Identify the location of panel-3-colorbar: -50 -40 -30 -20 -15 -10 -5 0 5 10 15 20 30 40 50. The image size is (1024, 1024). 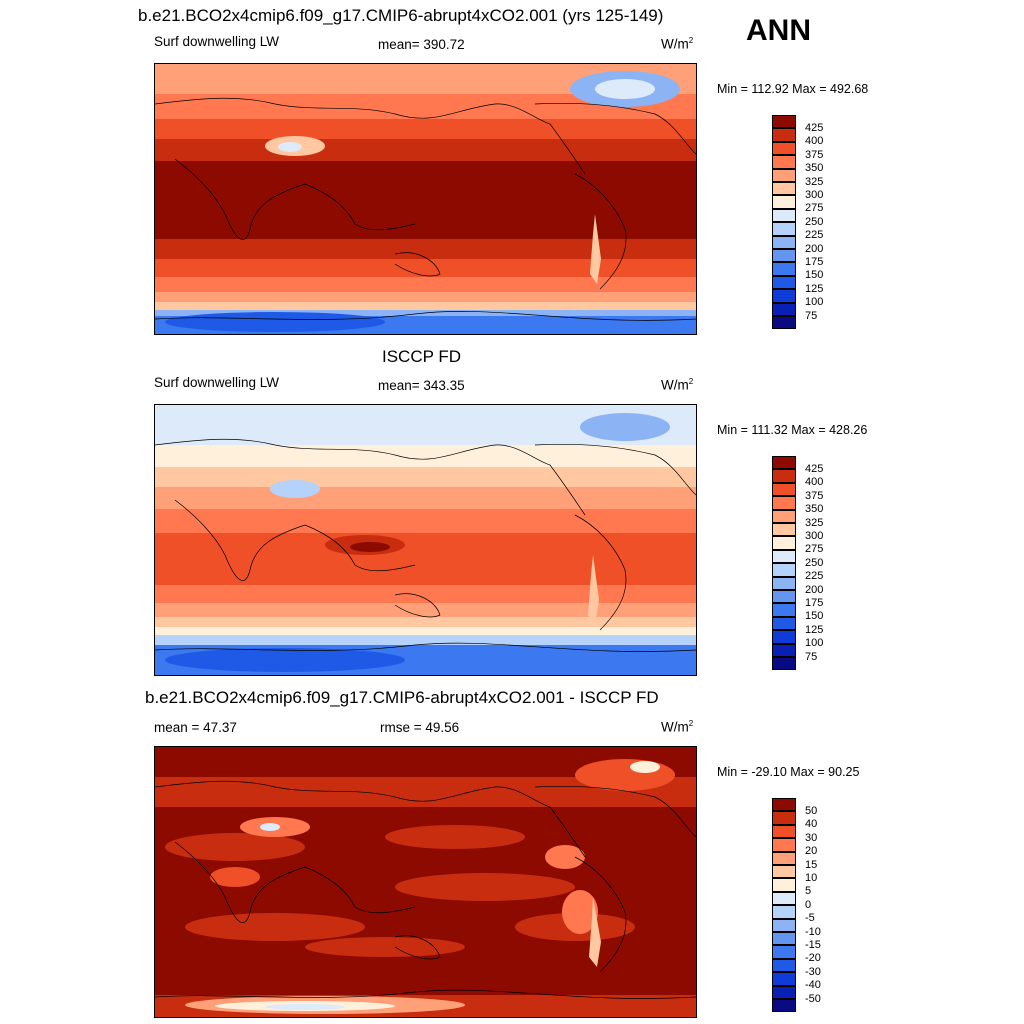
(807, 905).